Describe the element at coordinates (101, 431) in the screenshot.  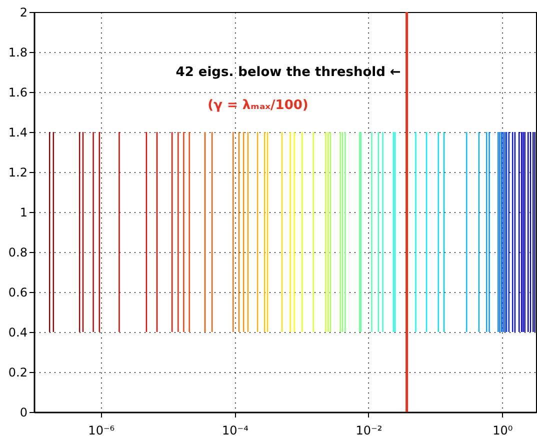
I see `x-tick-label: 10⁻⁶` at that location.